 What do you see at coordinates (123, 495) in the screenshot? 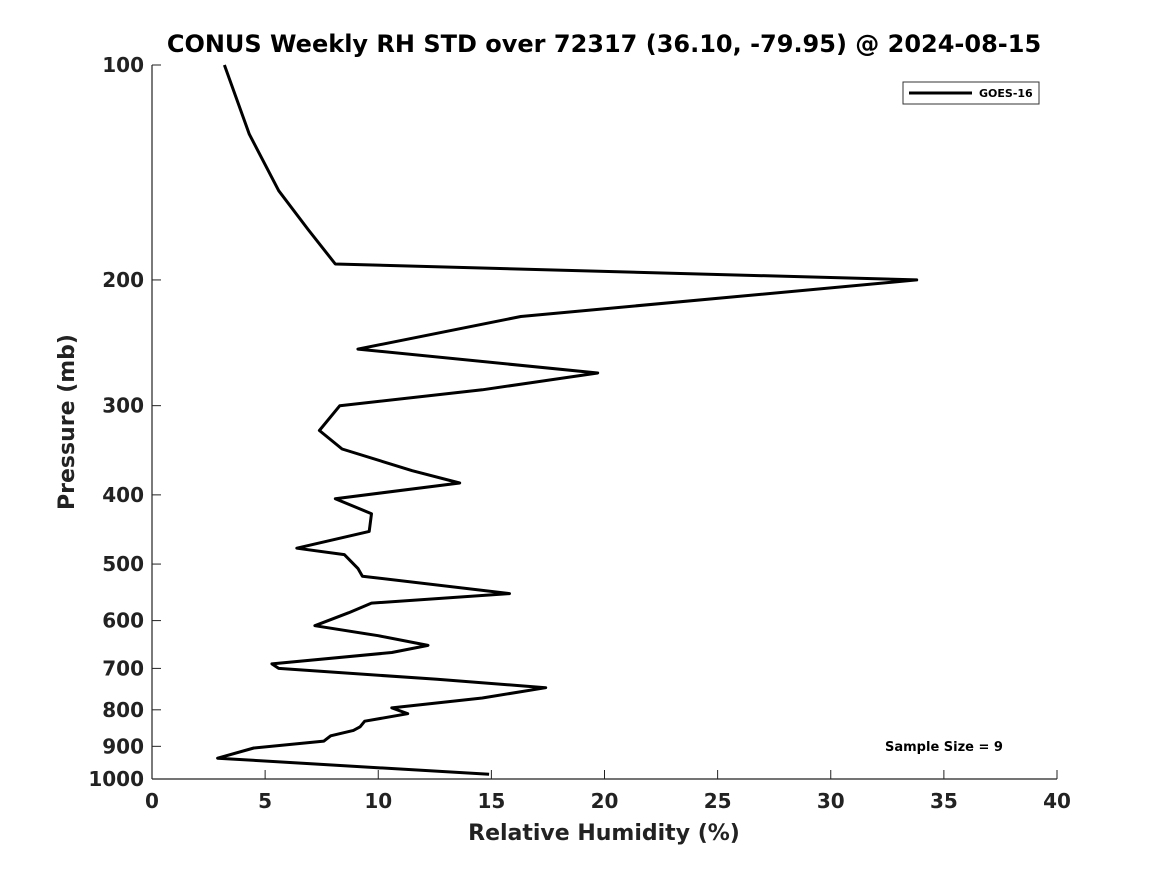
I see `y-tick-label: 400` at bounding box center [123, 495].